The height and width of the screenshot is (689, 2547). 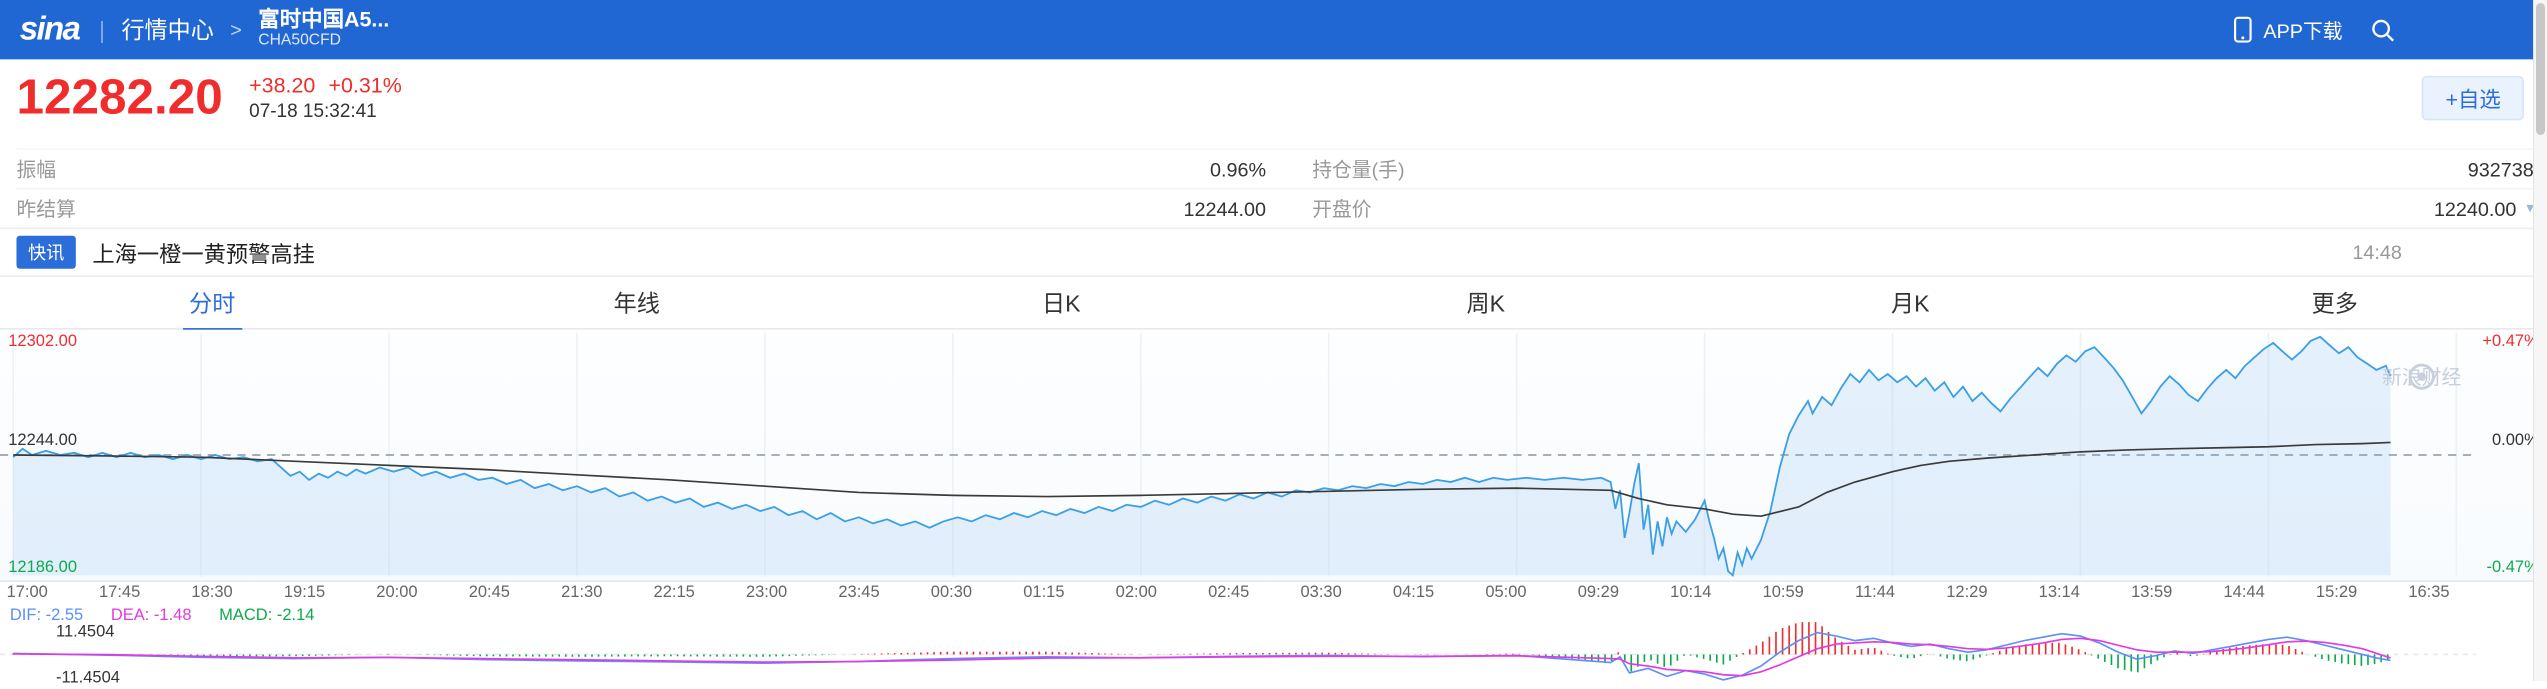 What do you see at coordinates (46, 209) in the screenshot?
I see `stat-label: 昨结算` at bounding box center [46, 209].